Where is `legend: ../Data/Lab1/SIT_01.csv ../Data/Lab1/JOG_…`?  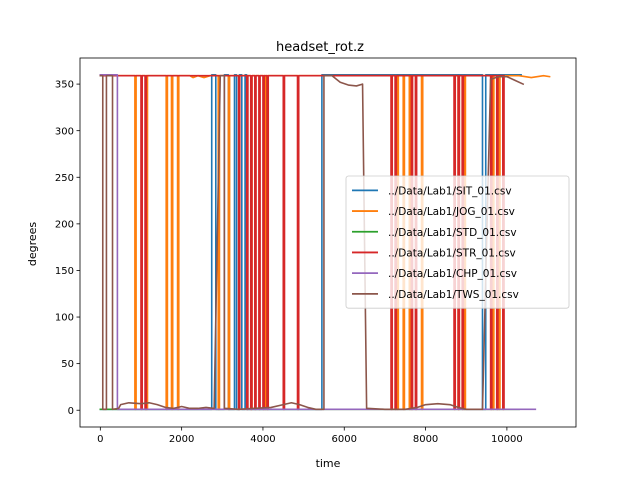 legend: ../Data/Lab1/SIT_01.csv ../Data/Lab1/JOG_… is located at coordinates (457, 242).